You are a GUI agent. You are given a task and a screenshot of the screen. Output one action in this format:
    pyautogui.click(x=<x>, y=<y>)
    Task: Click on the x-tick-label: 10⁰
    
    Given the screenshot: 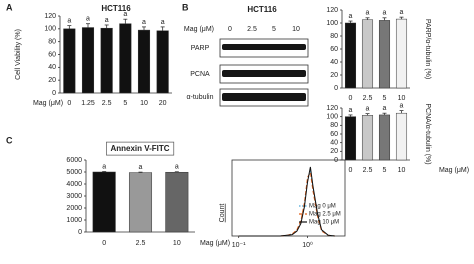 What is the action you would take?
    pyautogui.click(x=307, y=245)
    